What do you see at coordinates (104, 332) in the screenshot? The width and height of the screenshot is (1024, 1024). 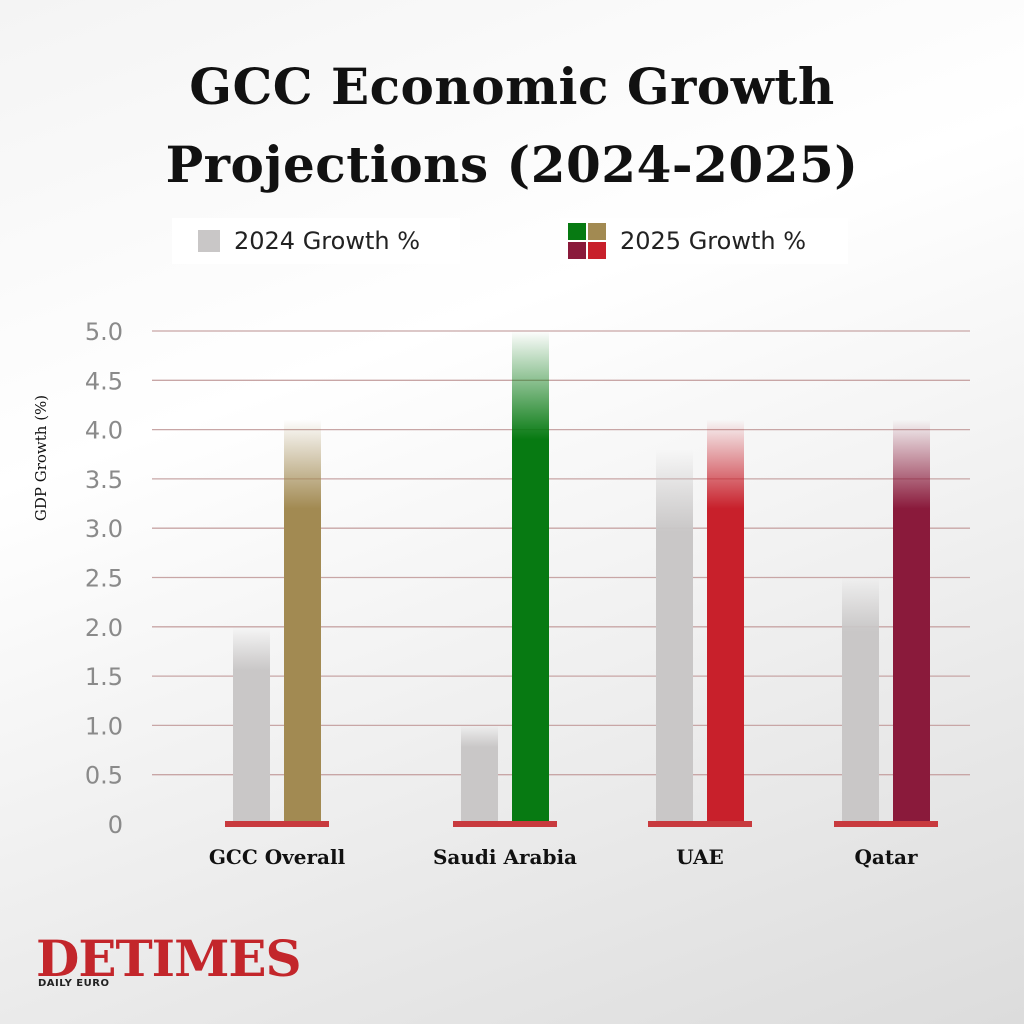 I see `y-tick-label: 5.0` at bounding box center [104, 332].